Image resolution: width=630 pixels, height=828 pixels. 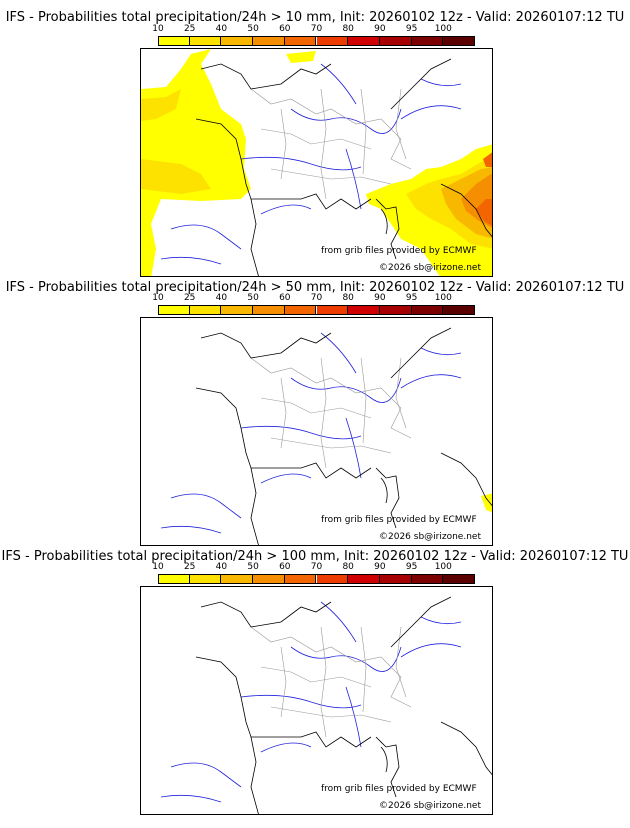 What do you see at coordinates (430, 268) in the screenshot?
I see `panel-1-copyright: ©2026 sb@irizone.net` at bounding box center [430, 268].